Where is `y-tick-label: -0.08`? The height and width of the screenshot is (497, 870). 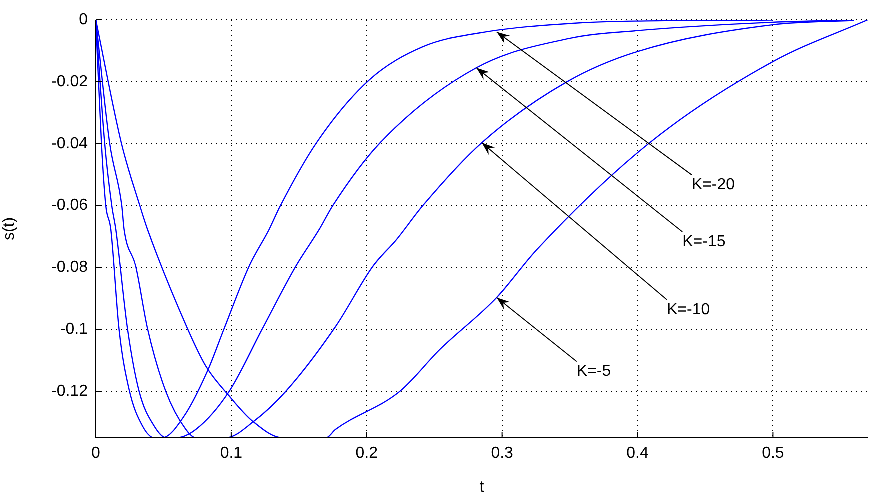
y-tick-label: -0.08 is located at coordinates (70, 267).